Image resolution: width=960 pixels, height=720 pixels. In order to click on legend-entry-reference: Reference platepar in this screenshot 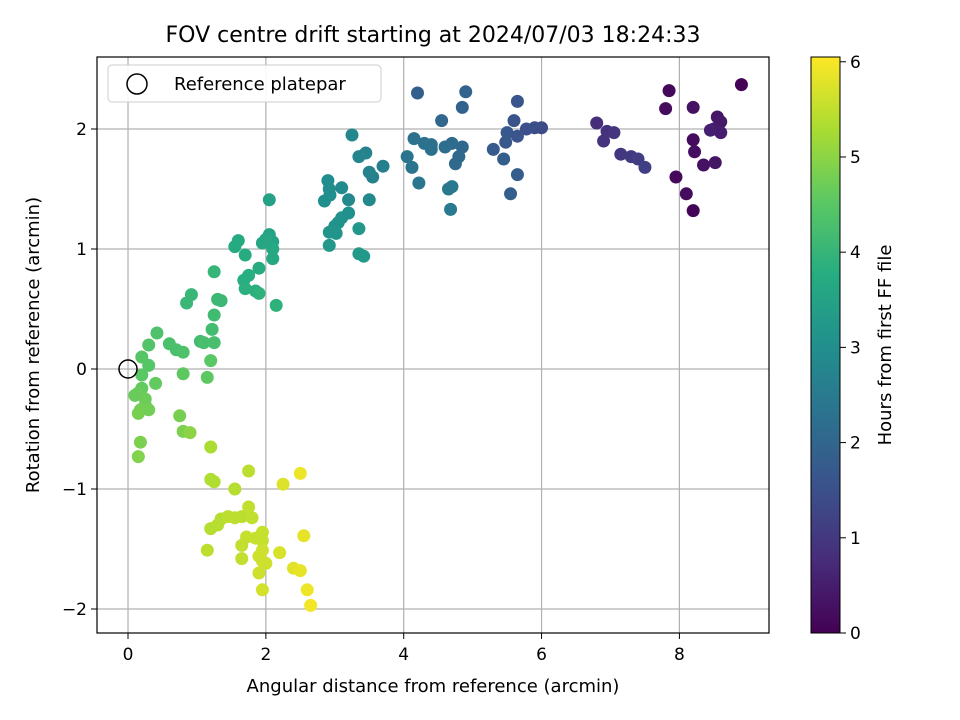, I will do `click(260, 84)`.